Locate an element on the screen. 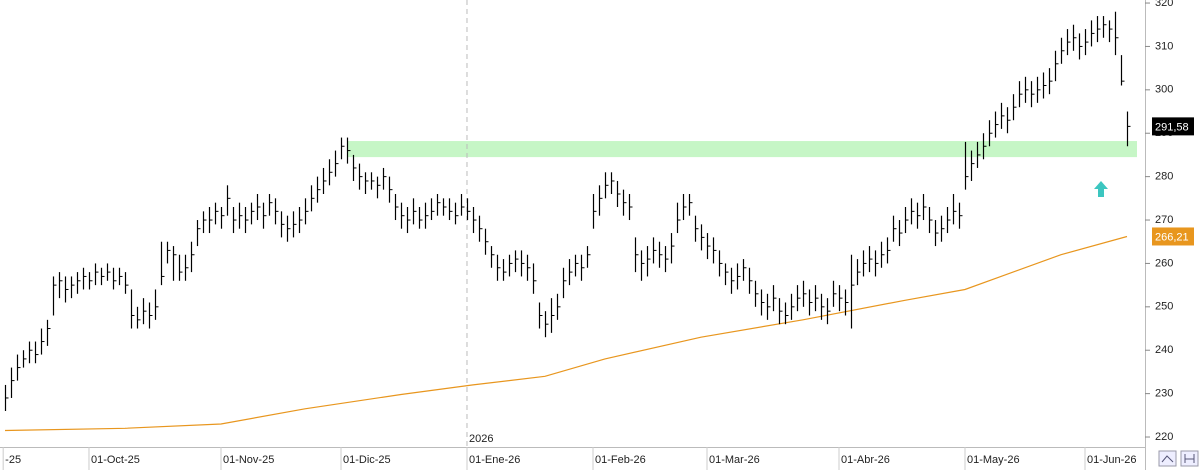 This screenshot has height=470, width=1203. y-tick-label: 270 is located at coordinates (1164, 220).